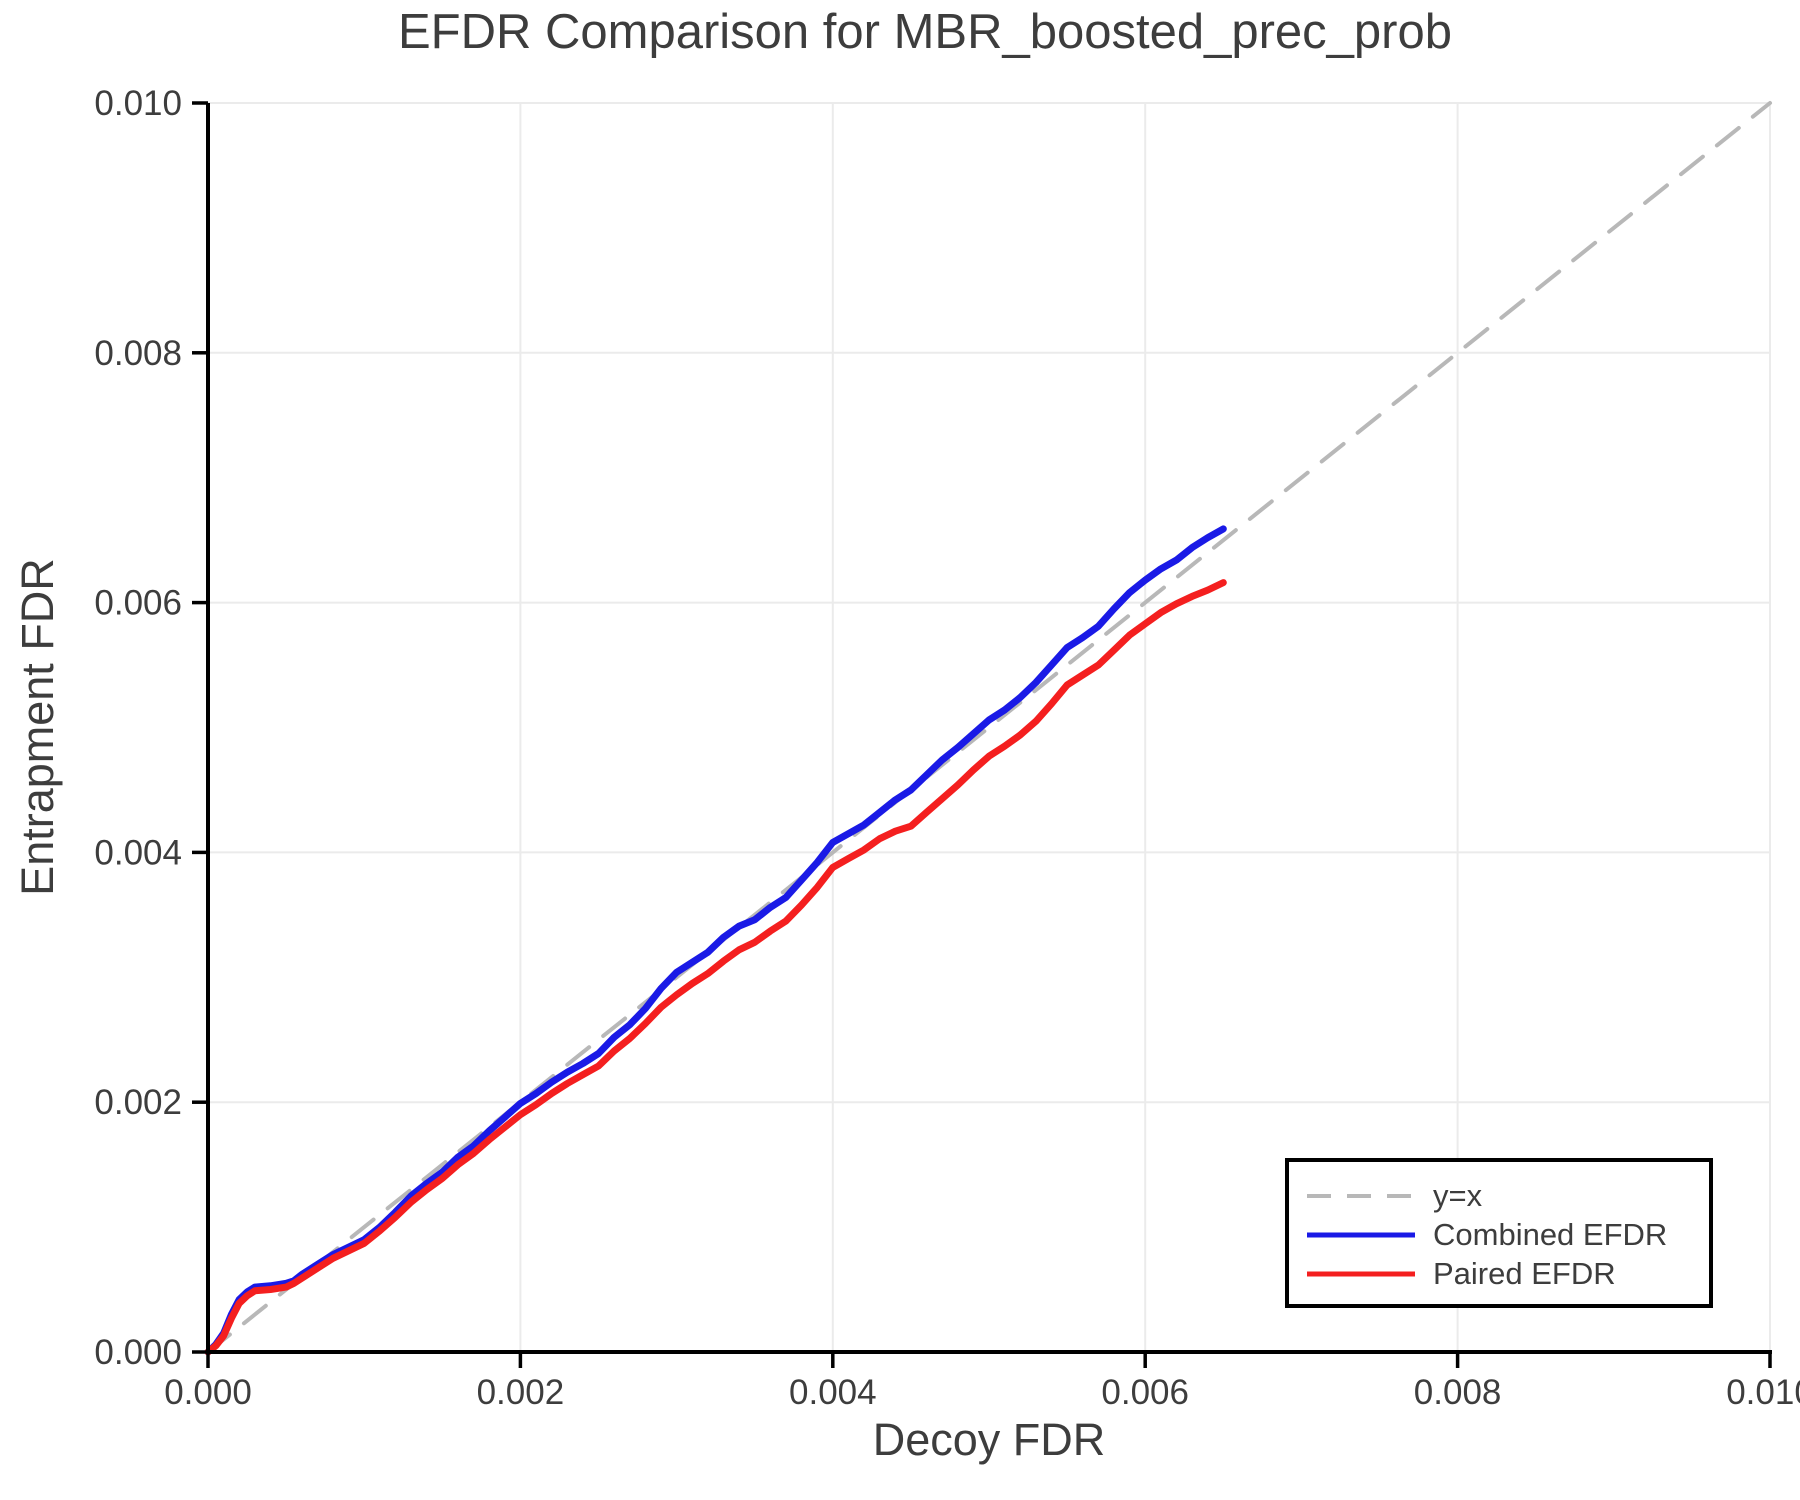 The height and width of the screenshot is (1500, 1800). Describe the element at coordinates (138, 103) in the screenshot. I see `y-tick-label: 0.010` at that location.